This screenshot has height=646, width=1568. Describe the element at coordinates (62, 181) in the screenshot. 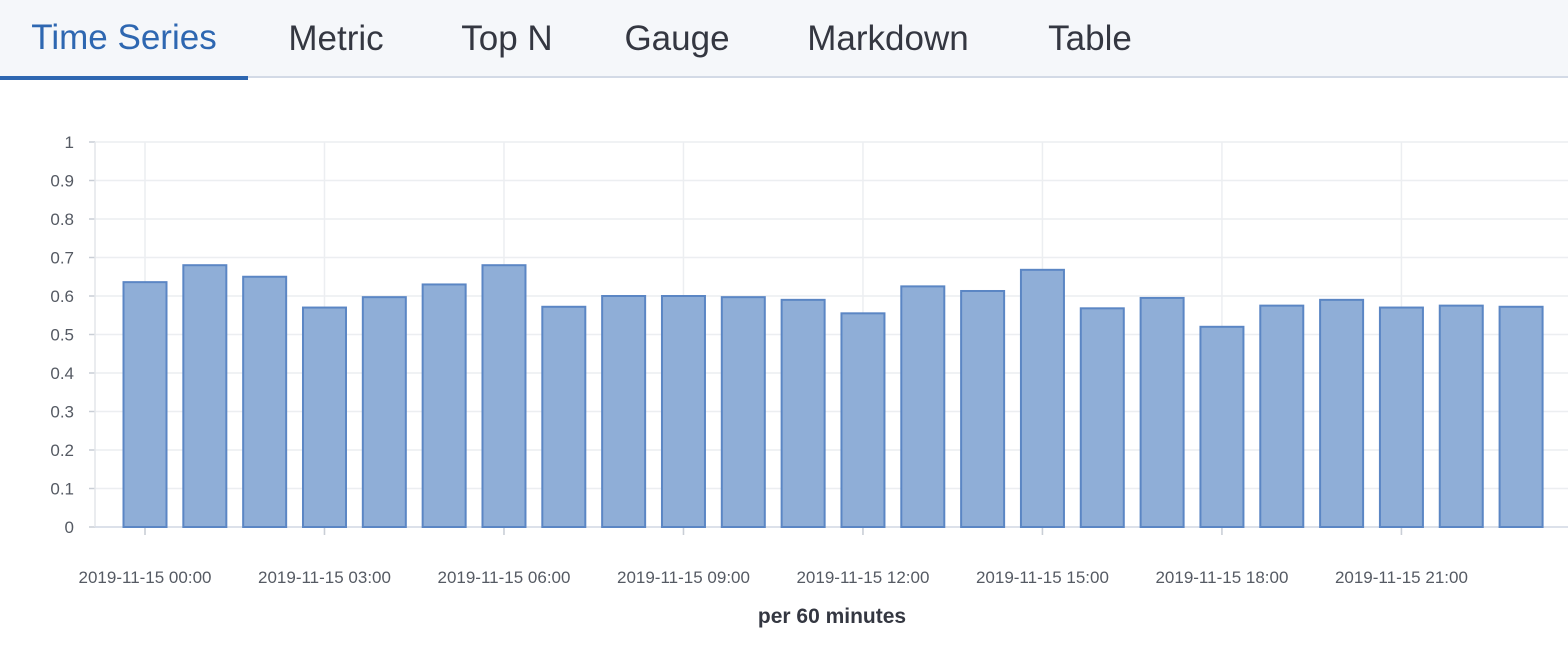

I see `y-tick-label: 0.9` at that location.